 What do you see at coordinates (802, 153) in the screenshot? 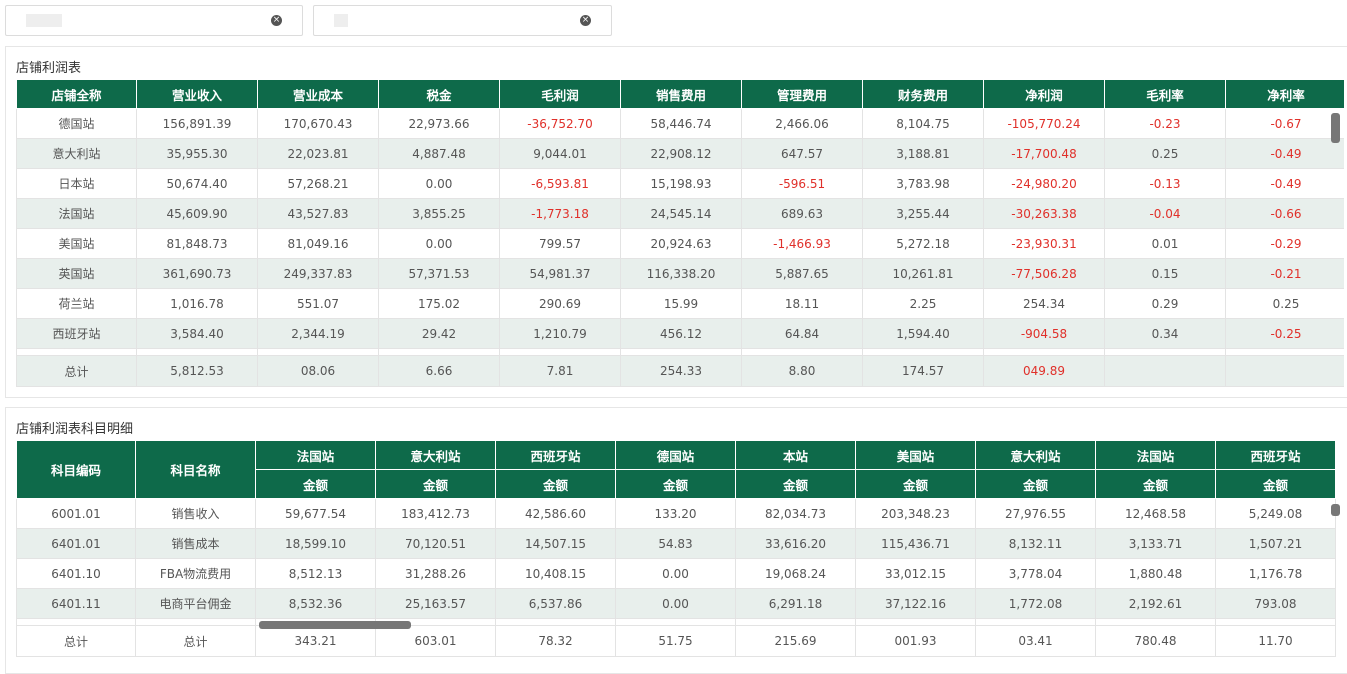
I see `table-cell: 647.57` at bounding box center [802, 153].